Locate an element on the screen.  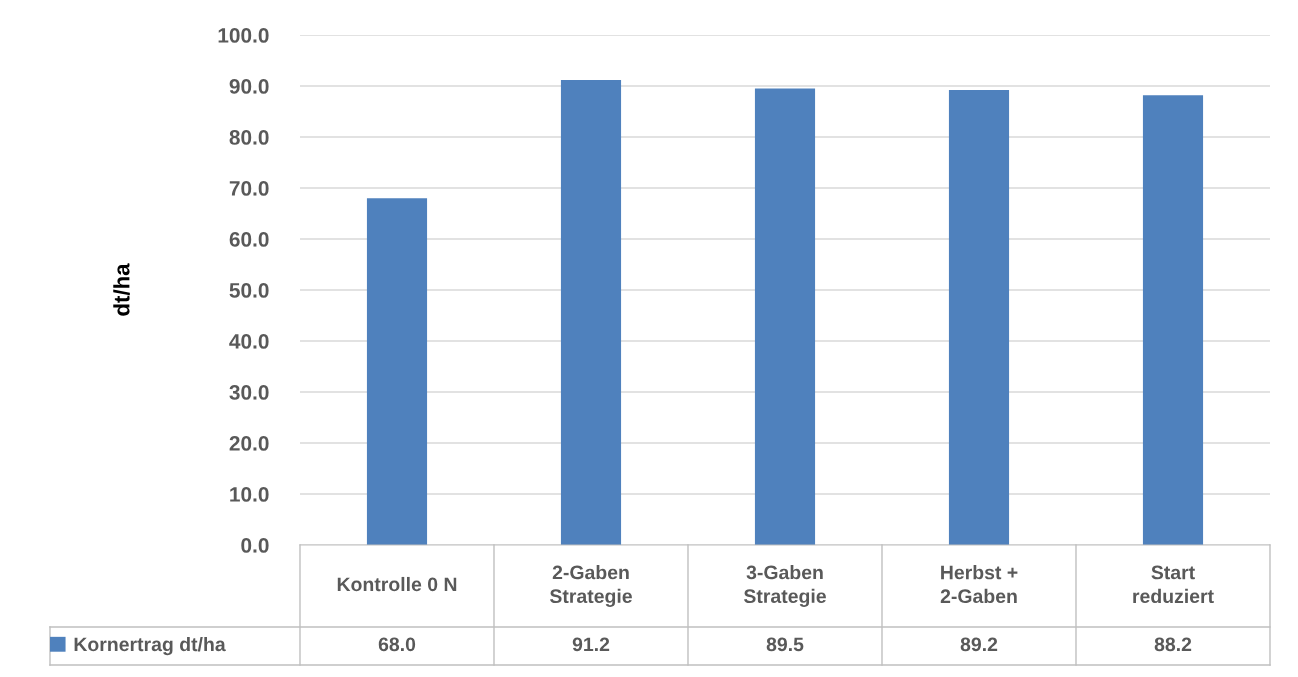
y-axis-title: dt/ha is located at coordinates (121, 289).